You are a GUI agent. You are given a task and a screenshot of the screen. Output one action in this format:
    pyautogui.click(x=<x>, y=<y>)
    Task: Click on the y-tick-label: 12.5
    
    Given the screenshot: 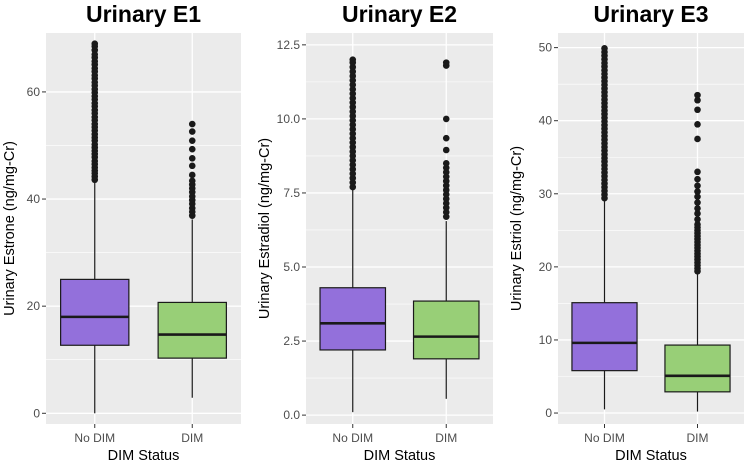 What is the action you would take?
    pyautogui.click(x=289, y=45)
    